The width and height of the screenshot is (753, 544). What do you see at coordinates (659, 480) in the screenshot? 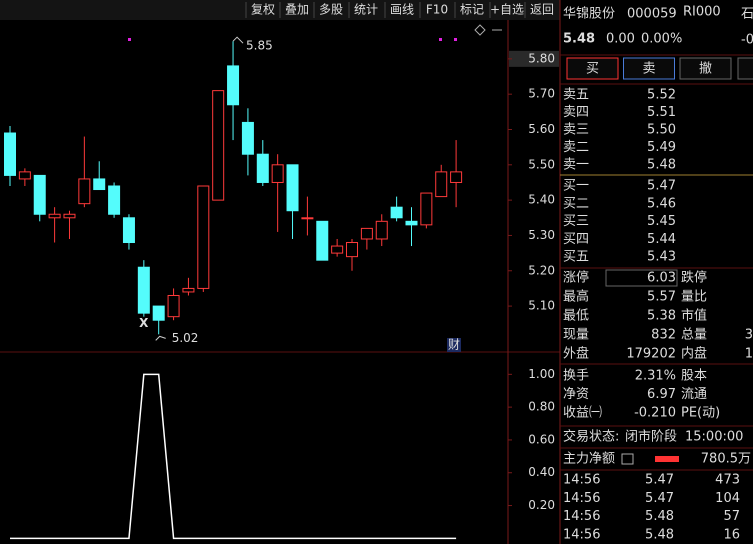
I see `trade-price: 5.47` at bounding box center [659, 480].